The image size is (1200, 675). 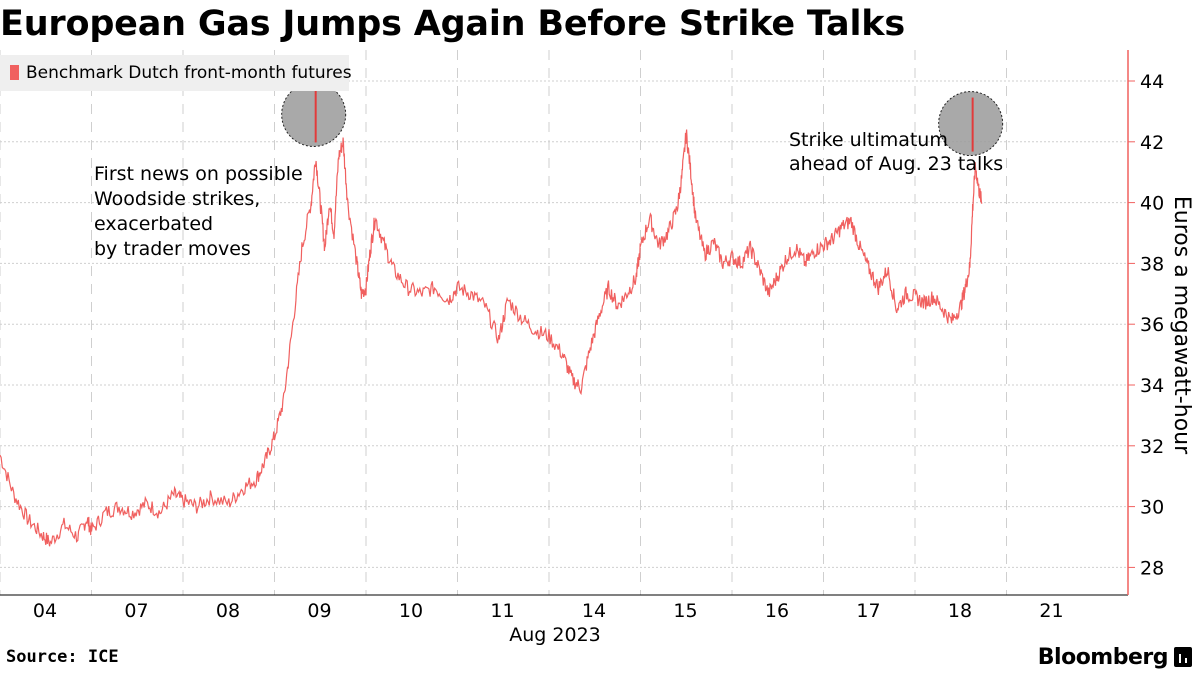 I want to click on bloomberg-chart-icon, so click(x=1183, y=657).